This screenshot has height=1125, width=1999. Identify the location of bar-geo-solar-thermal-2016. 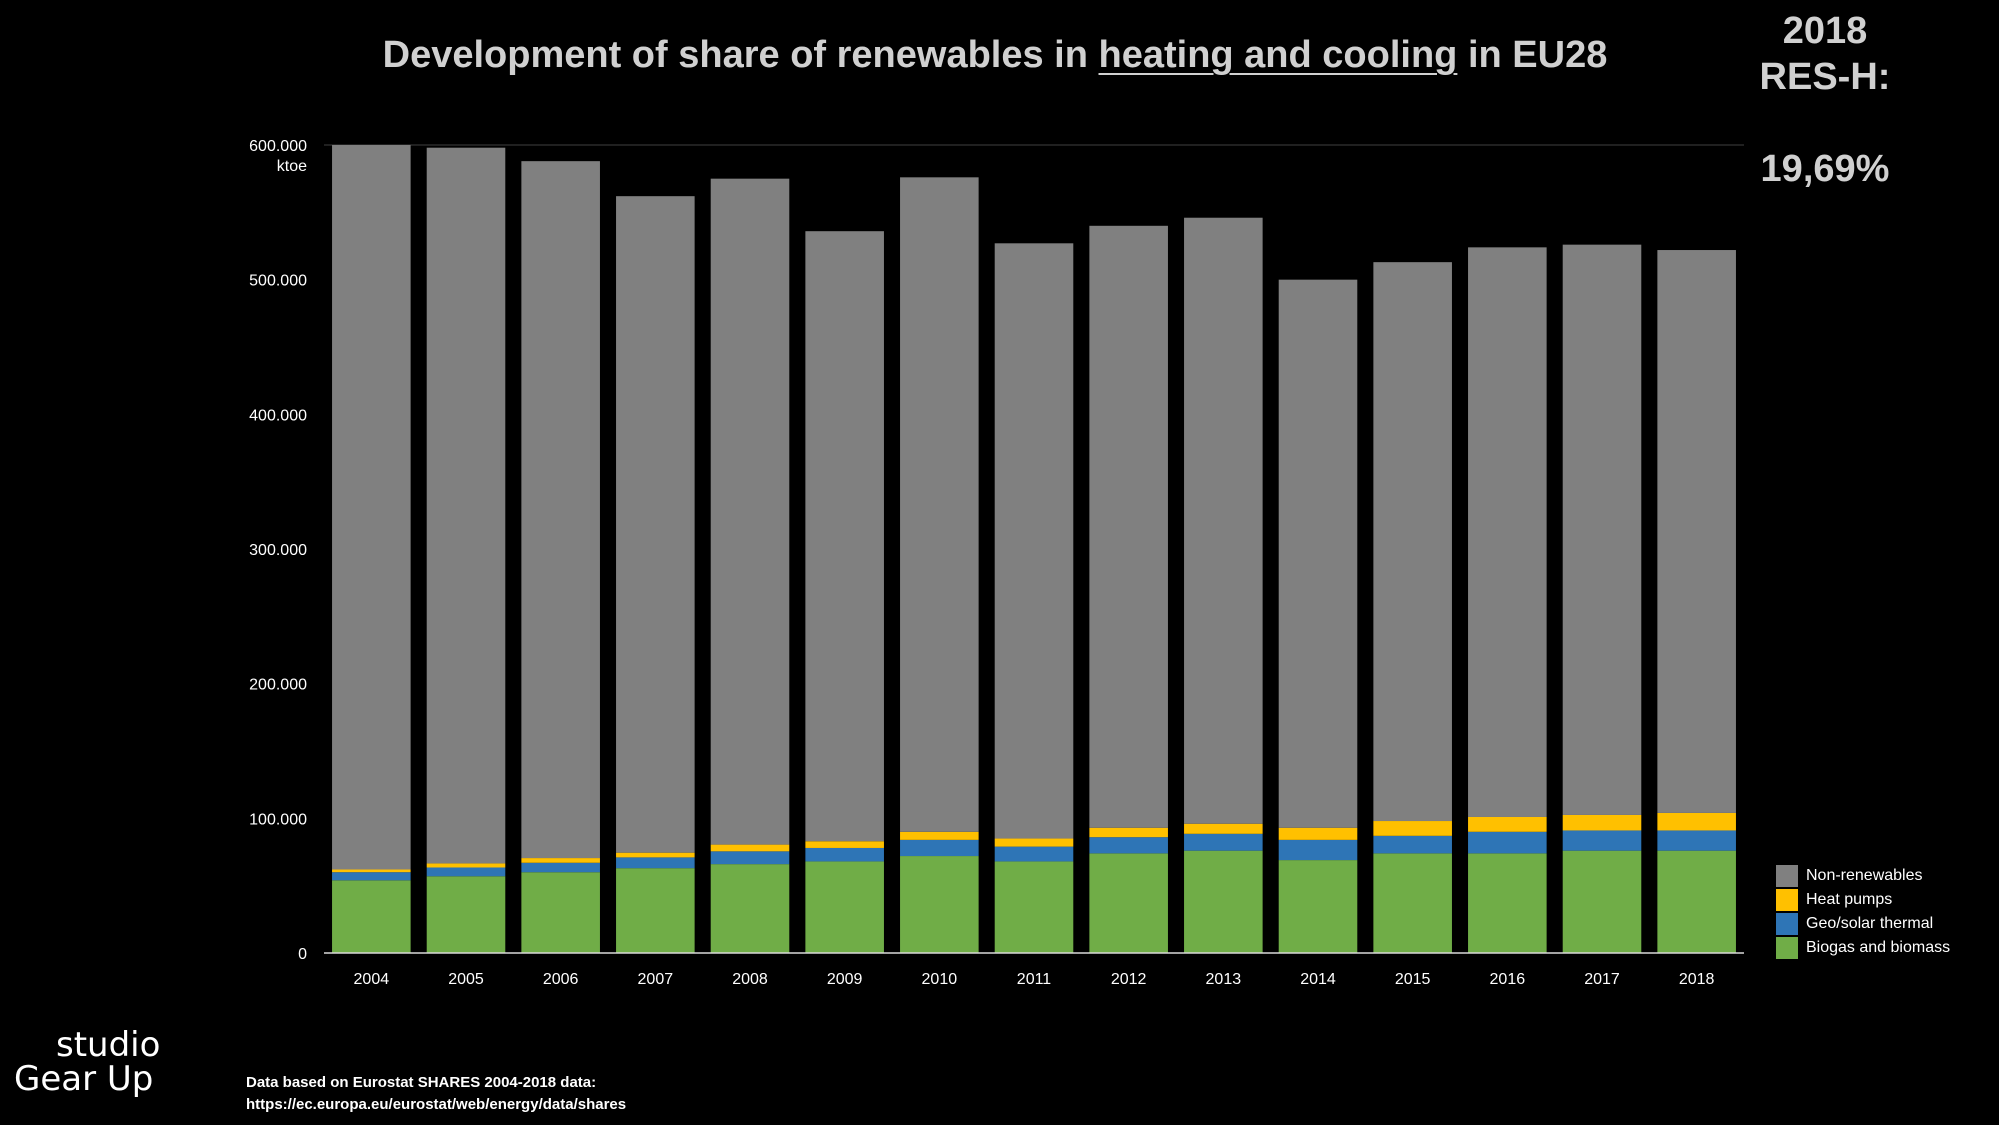
(1507, 842).